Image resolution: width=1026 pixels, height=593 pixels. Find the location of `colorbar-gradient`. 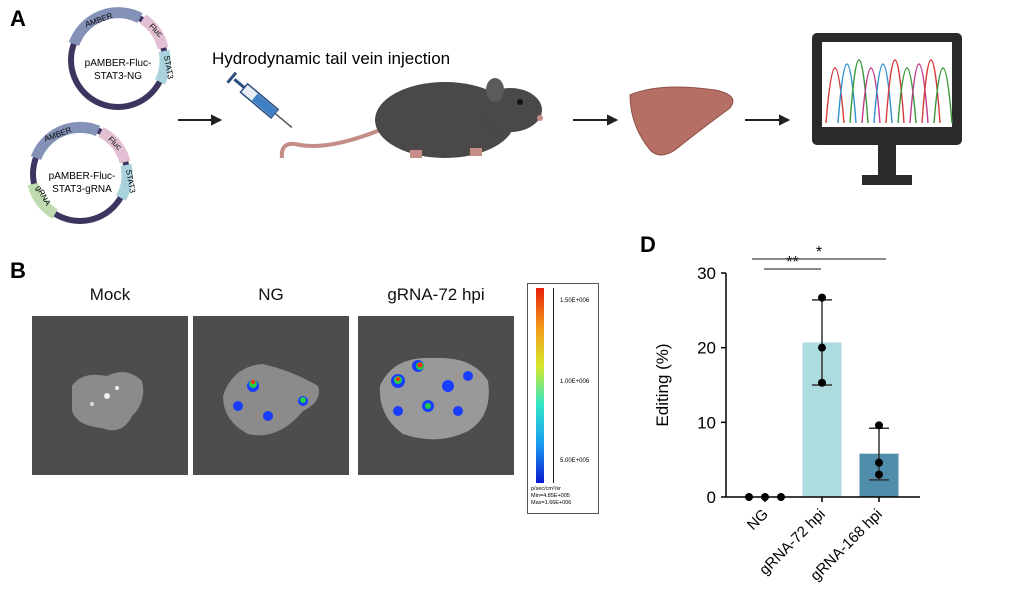

colorbar-gradient is located at coordinates (540, 385).